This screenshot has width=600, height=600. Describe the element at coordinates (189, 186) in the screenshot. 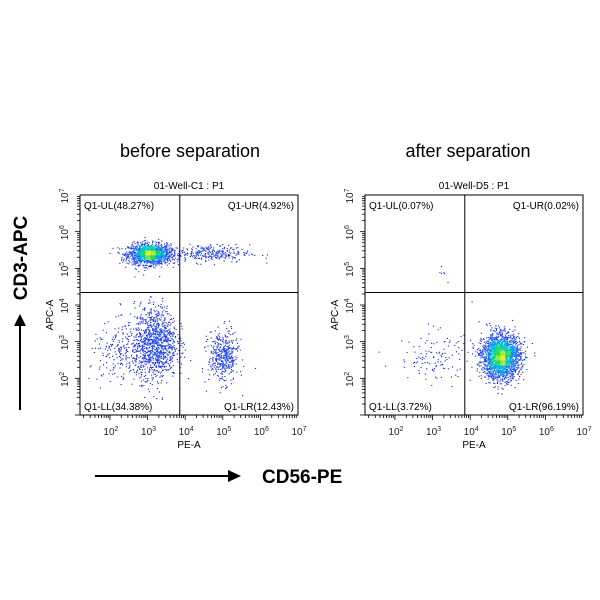

I see `plot-title: 01-Well-C1 : P1` at that location.